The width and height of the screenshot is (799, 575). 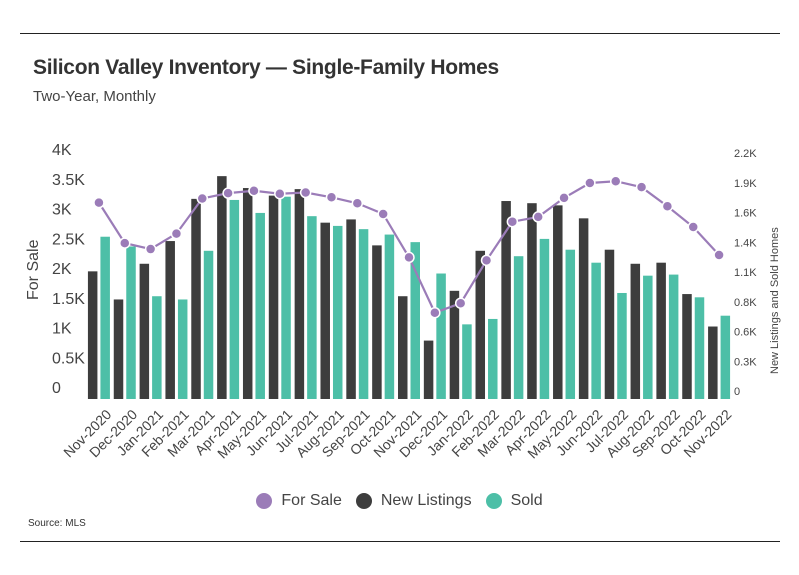 I want to click on legend-item-new-listings: New Listings, so click(x=413, y=501).